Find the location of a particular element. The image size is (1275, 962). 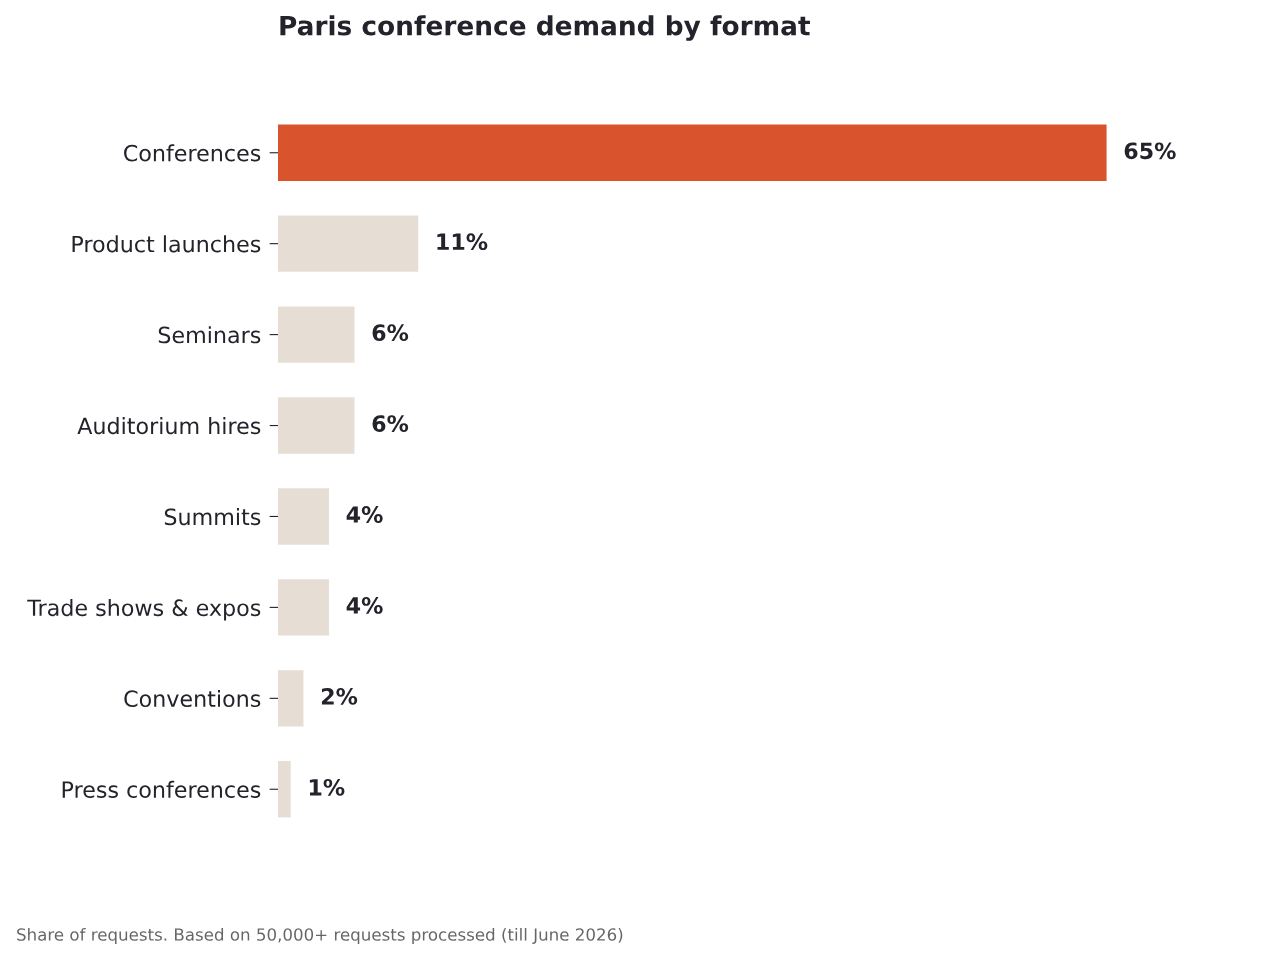

data-label: 1% is located at coordinates (327, 787).